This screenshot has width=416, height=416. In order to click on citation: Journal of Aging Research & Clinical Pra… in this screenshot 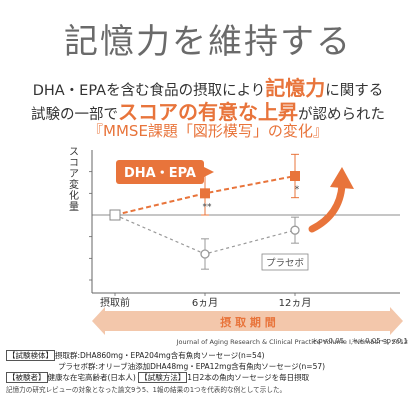, I will do `click(292, 342)`.